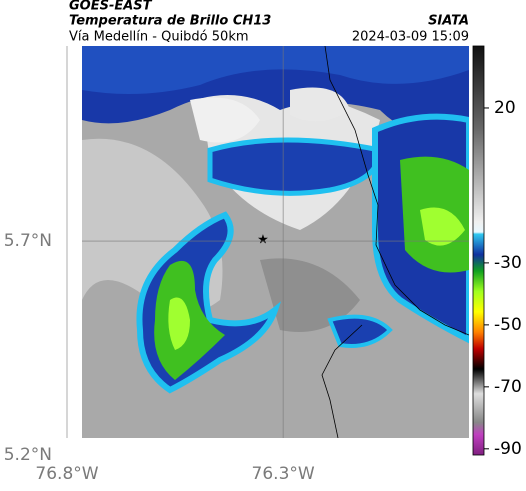 The width and height of the screenshot is (526, 491). I want to click on agency: SIATA, so click(448, 21).